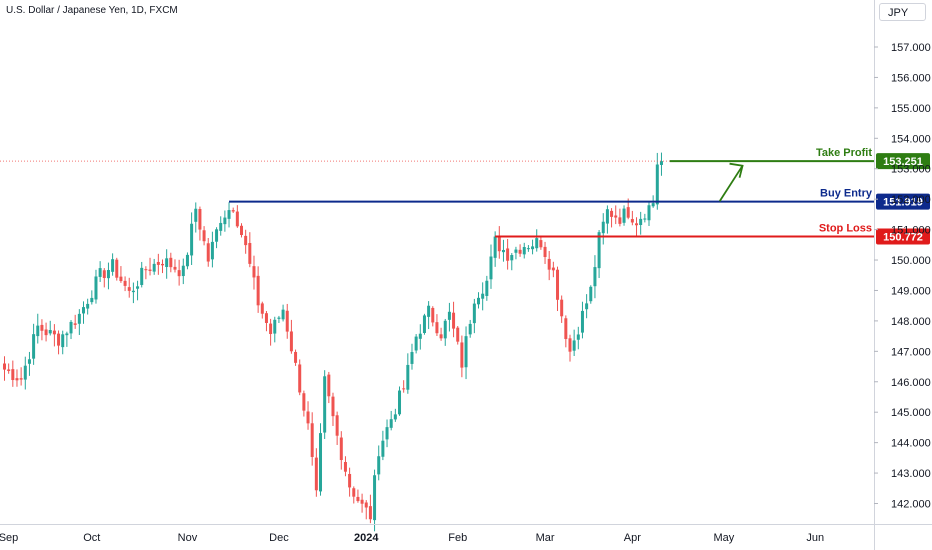 This screenshot has height=550, width=932. I want to click on level-price-value: 151.919, so click(903, 203).